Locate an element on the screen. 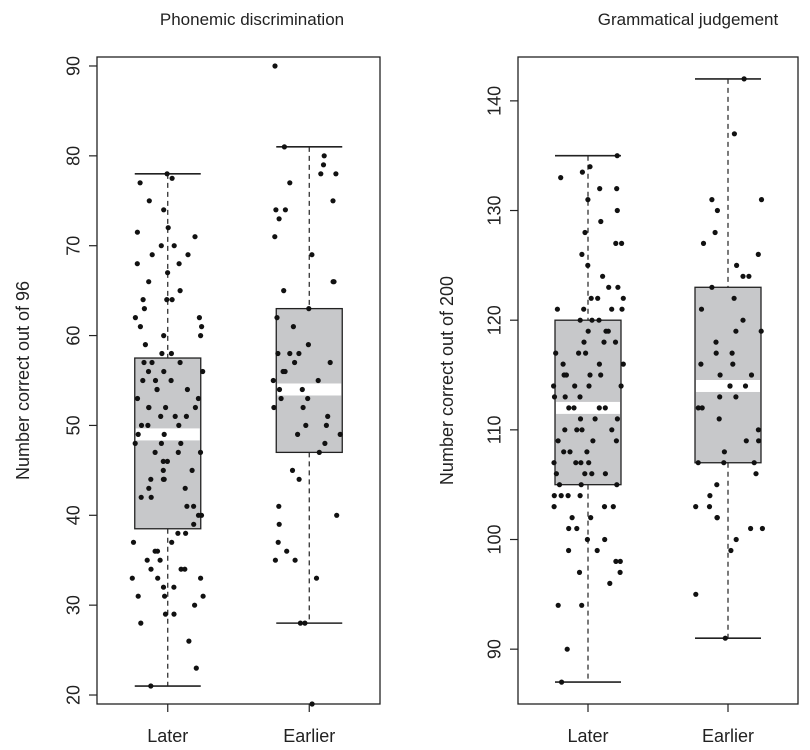  y-tick-label: 30 is located at coordinates (74, 605).